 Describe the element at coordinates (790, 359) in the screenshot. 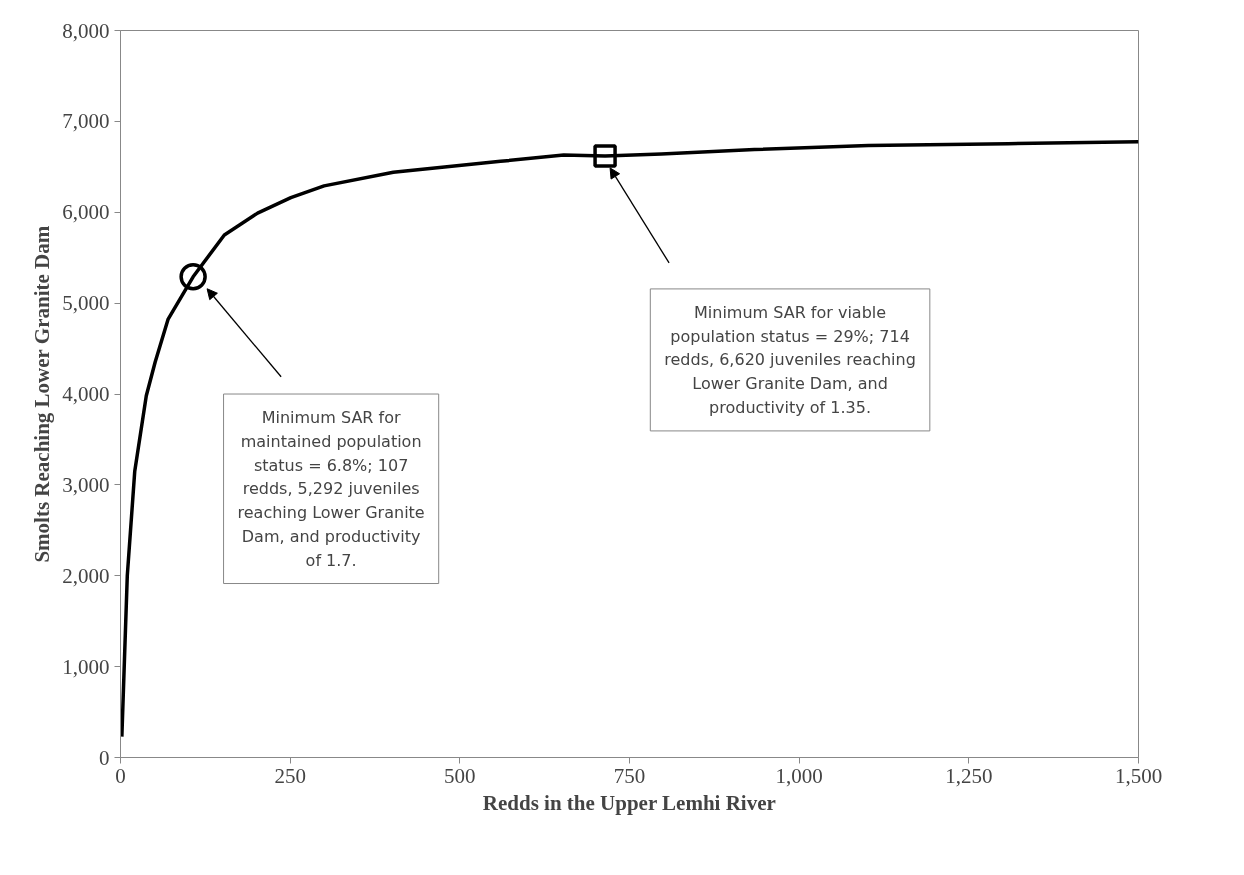

I see `annotation: Minimum SAR for viable population status = 29%; 714 redds, 6,620 juveniles reaching Lower Granite Dam, and productivity of 1.35.` at that location.